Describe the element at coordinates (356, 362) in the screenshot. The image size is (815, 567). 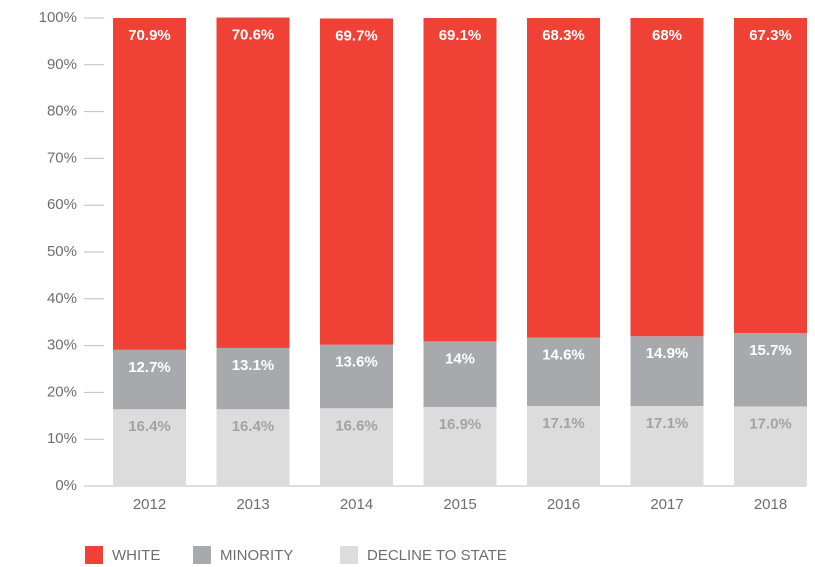
I see `value-label: 13.6%` at that location.